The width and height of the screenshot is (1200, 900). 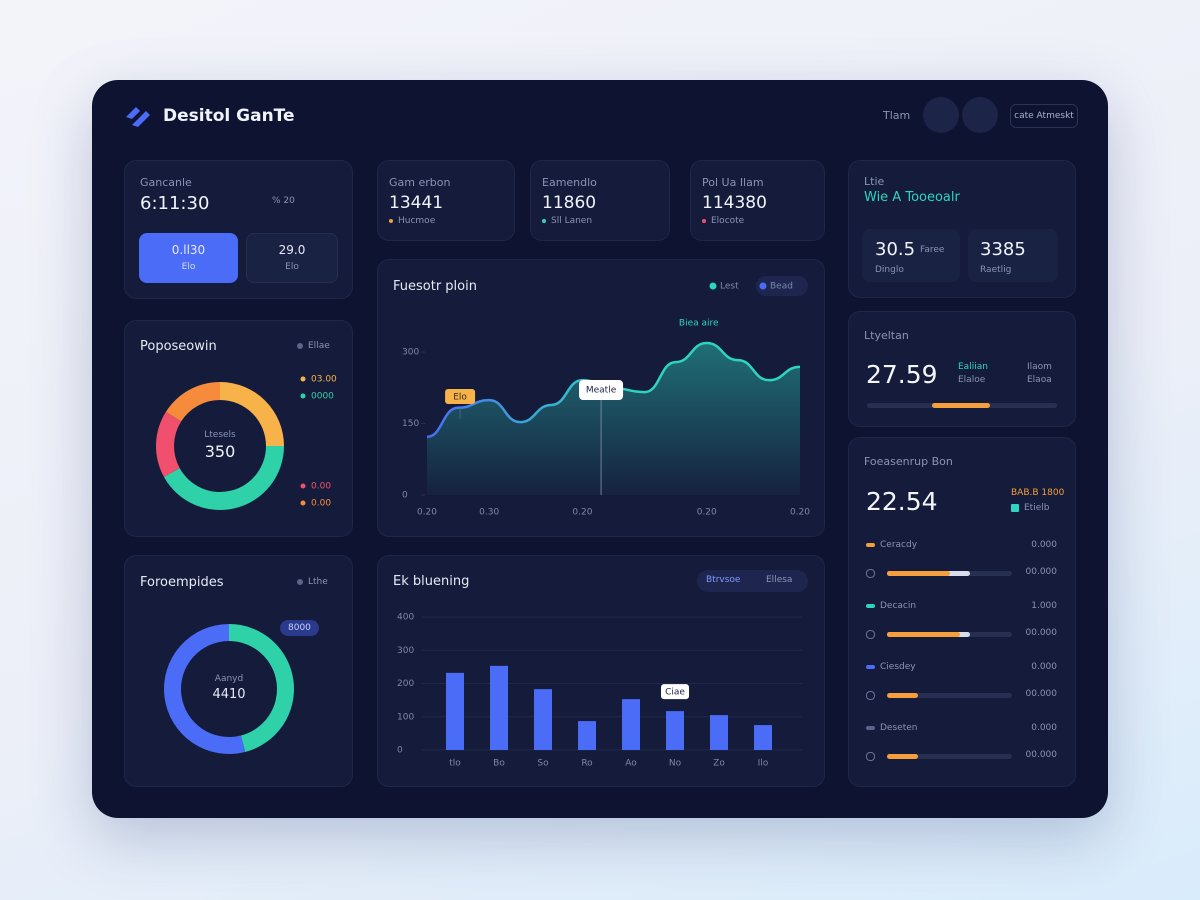 What do you see at coordinates (182, 582) in the screenshot?
I see `card-title: Foroempides` at bounding box center [182, 582].